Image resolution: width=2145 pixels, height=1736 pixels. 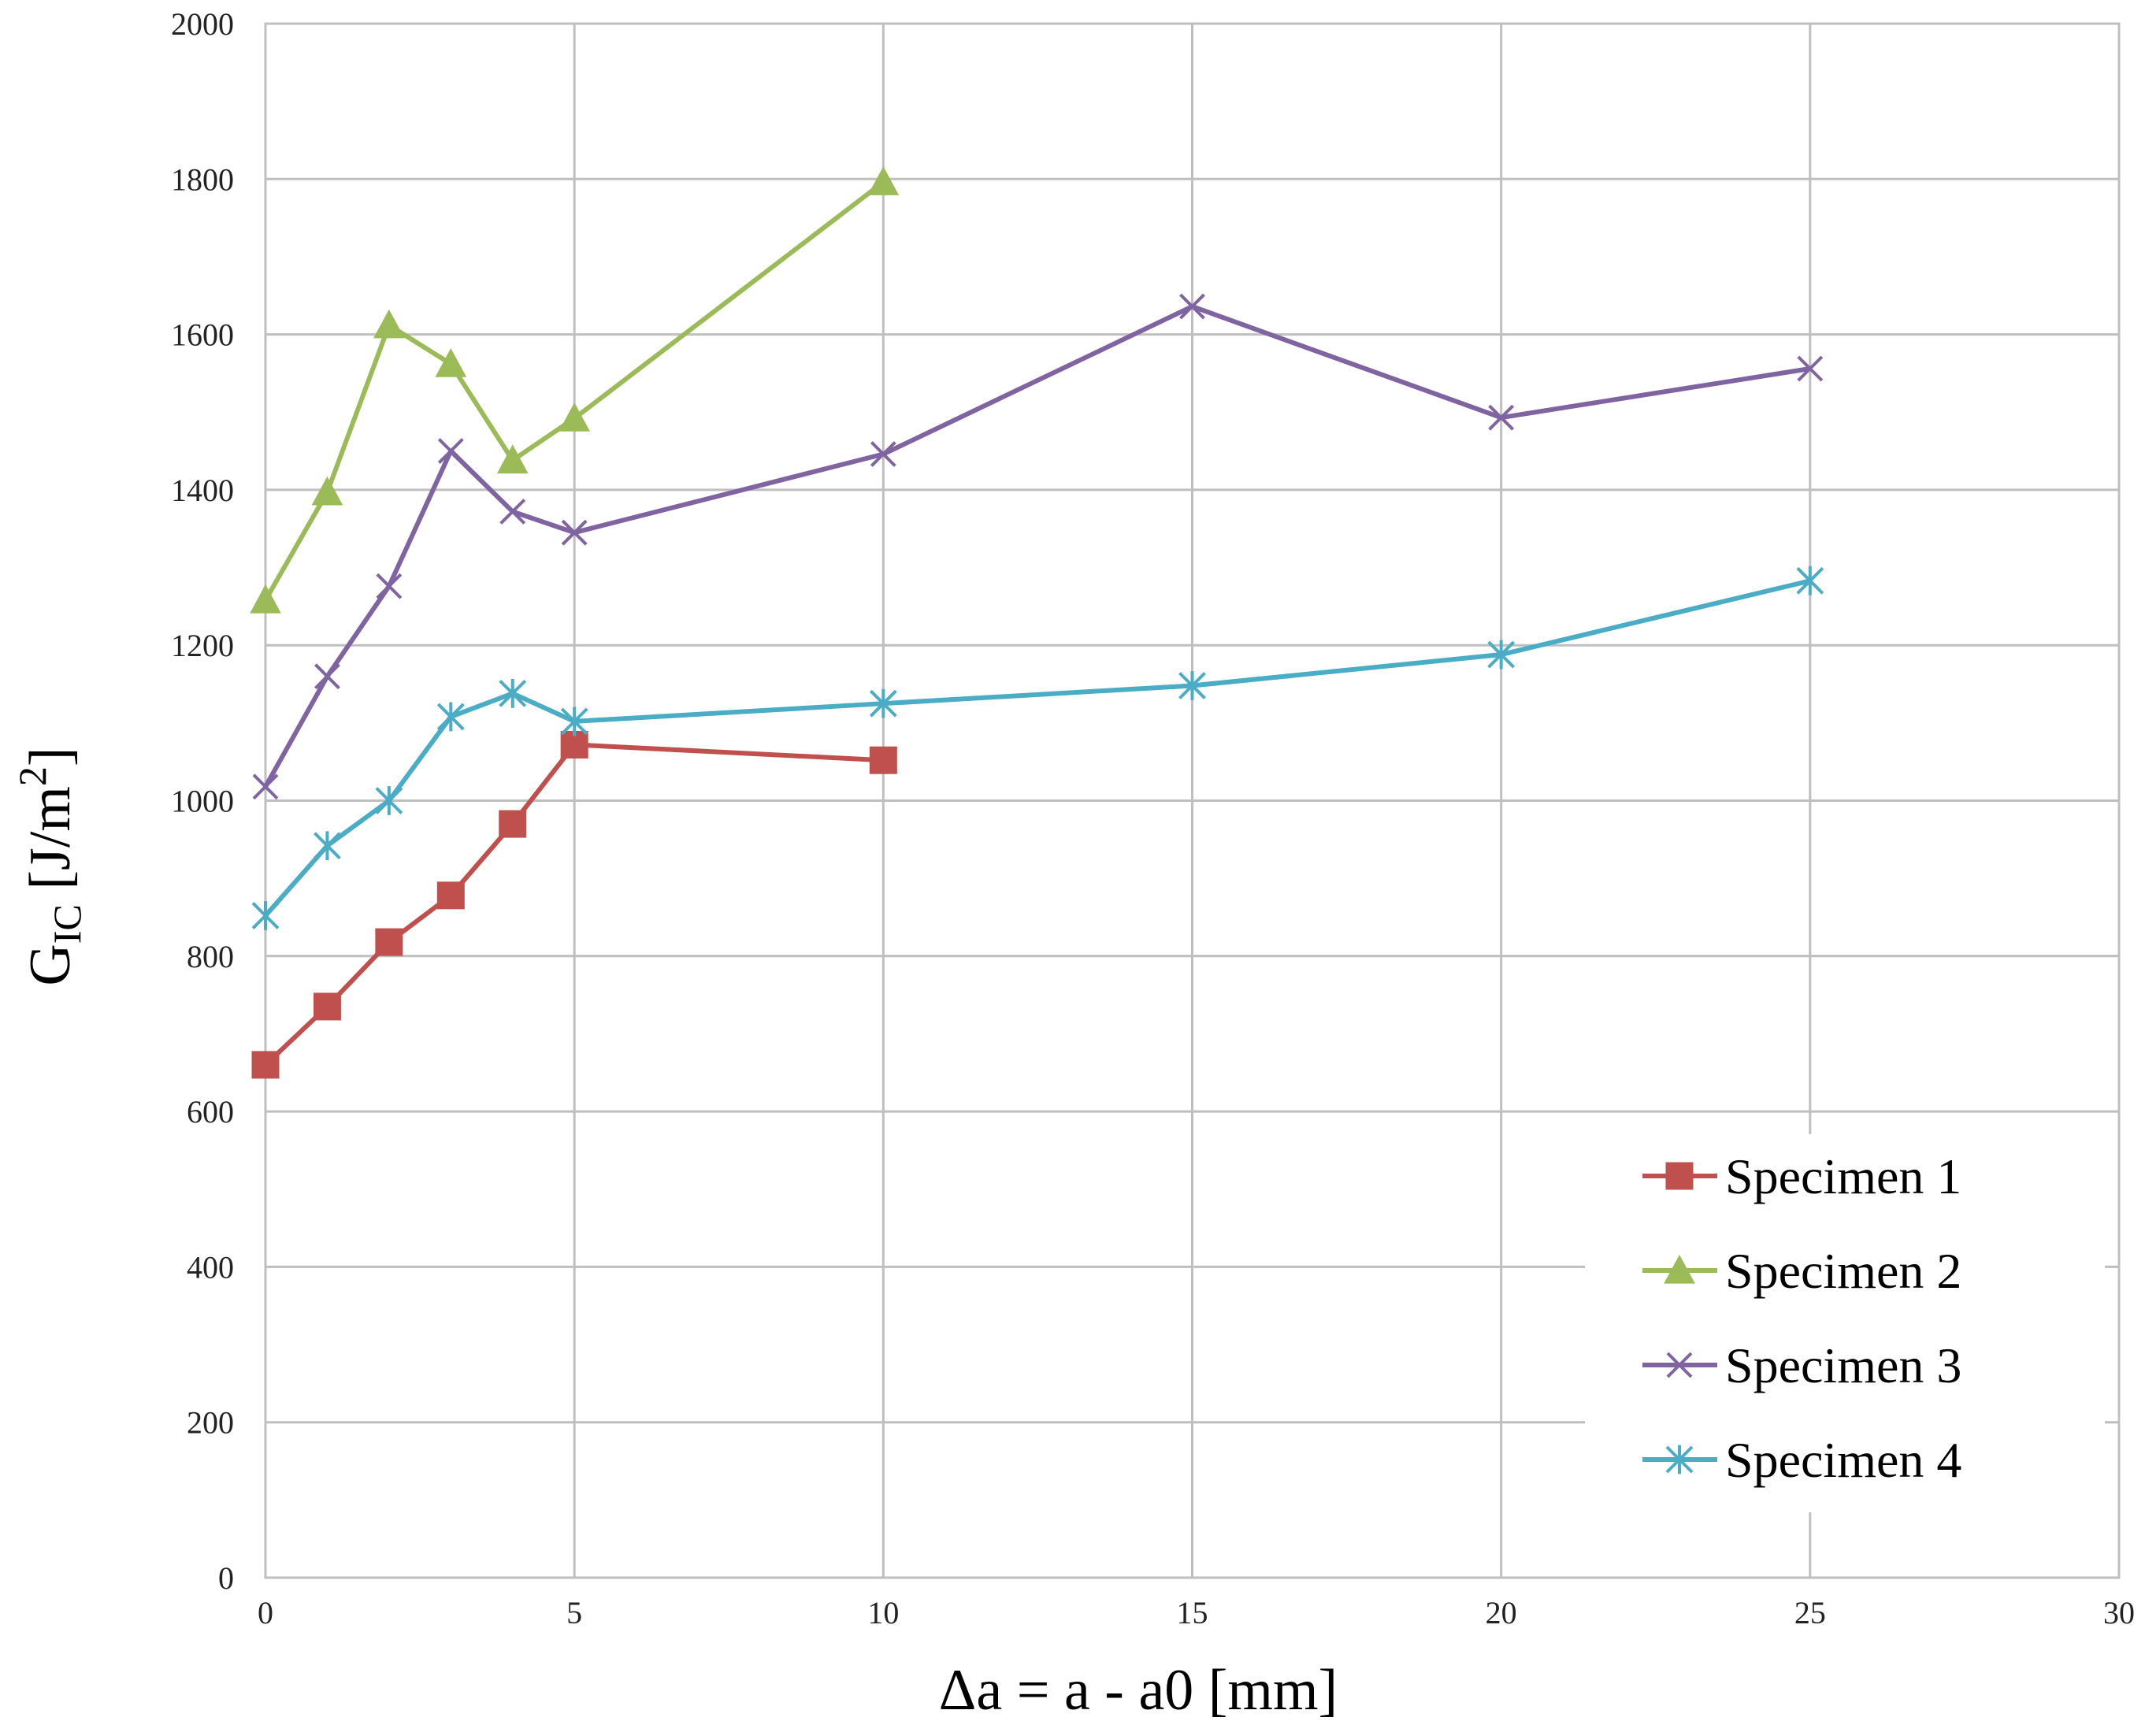 What do you see at coordinates (67, 924) in the screenshot?
I see `y-axis-title-sub: IC` at bounding box center [67, 924].